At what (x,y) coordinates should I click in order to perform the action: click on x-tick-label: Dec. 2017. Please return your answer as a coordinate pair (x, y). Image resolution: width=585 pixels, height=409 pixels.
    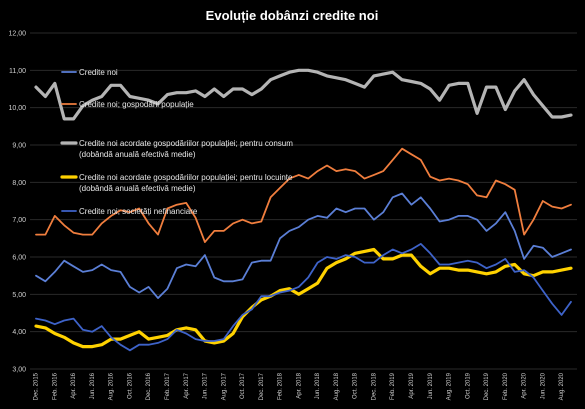
    Looking at the image, I should click on (262, 386).